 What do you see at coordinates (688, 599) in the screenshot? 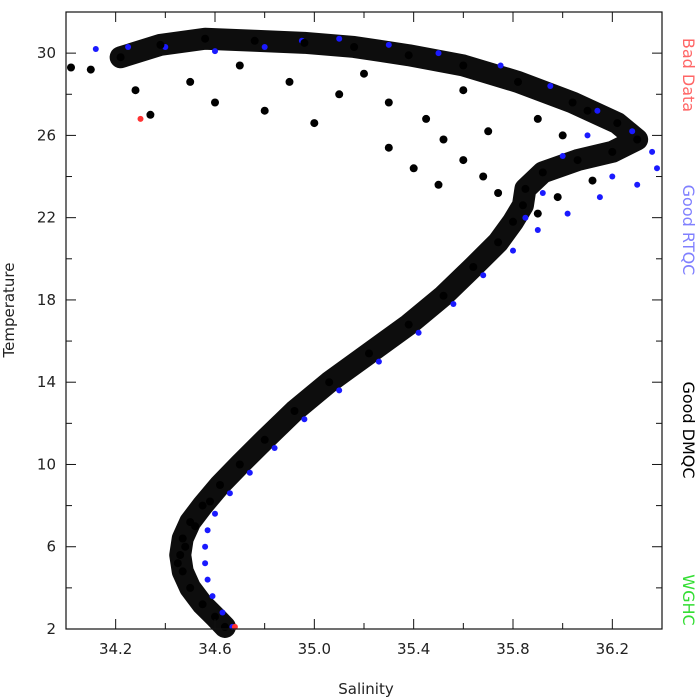
I see `legend-entry-wghc: WGHC` at bounding box center [688, 599].